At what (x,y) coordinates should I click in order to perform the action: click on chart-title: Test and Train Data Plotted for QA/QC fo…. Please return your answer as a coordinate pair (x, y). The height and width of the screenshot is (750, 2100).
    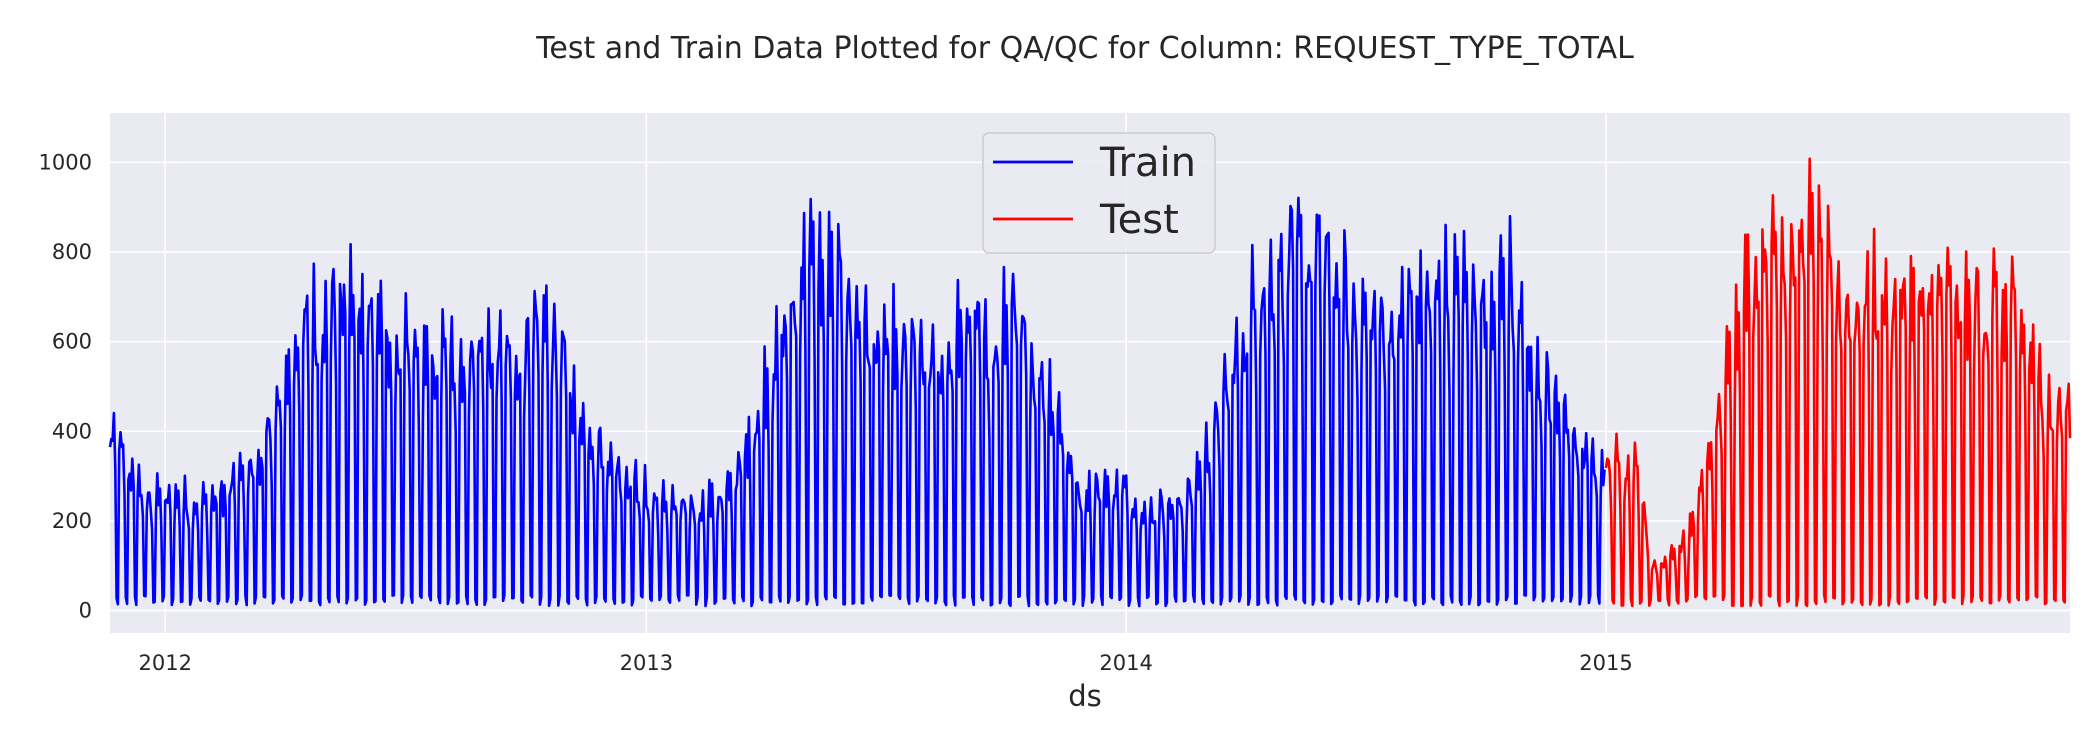
    Looking at the image, I should click on (1084, 48).